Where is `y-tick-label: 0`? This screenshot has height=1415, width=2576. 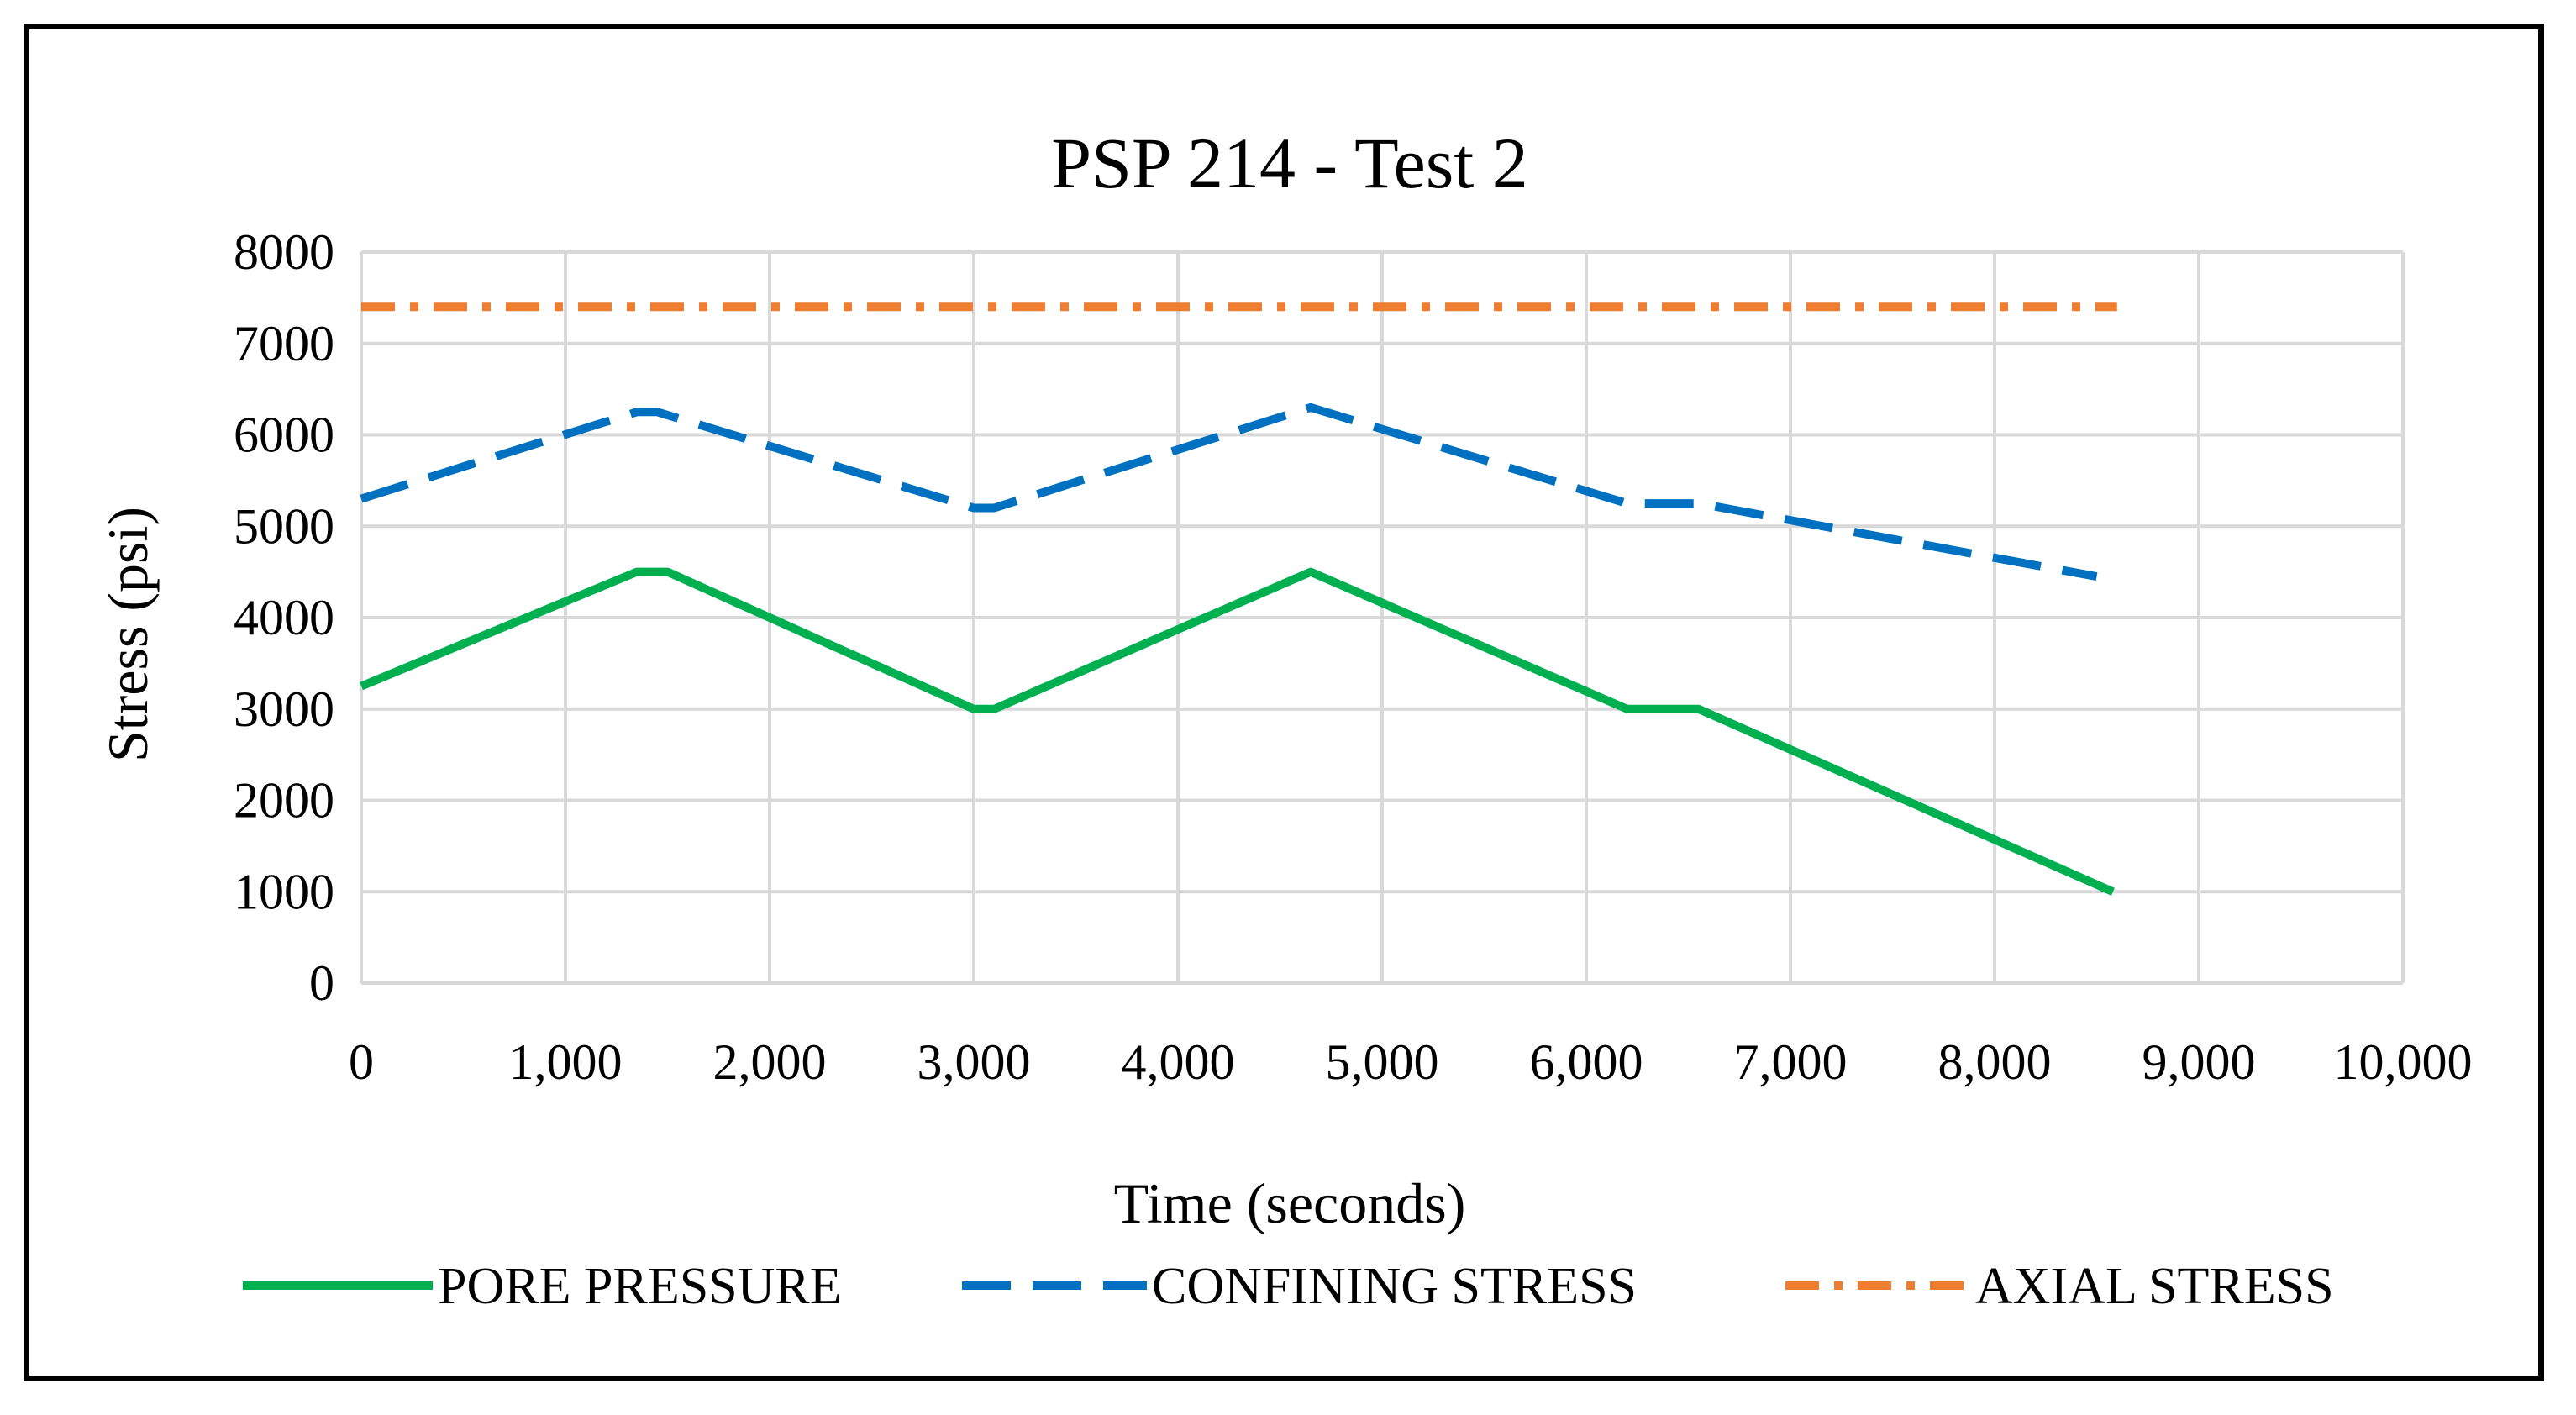
y-tick-label: 0 is located at coordinates (321, 983).